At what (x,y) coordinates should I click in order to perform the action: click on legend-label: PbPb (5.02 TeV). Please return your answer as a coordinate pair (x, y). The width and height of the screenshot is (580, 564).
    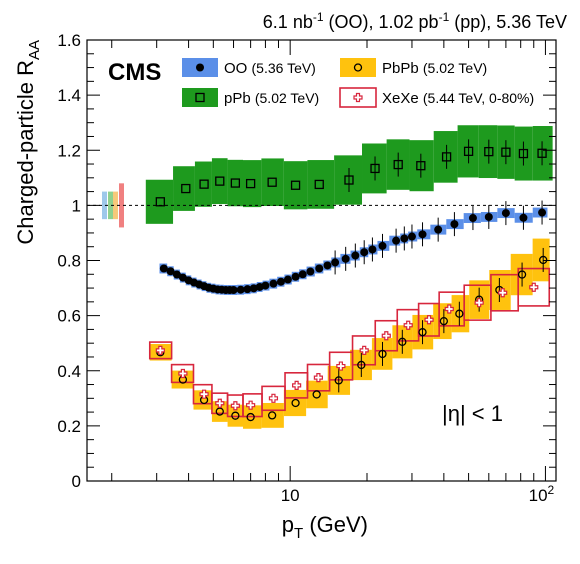
    Looking at the image, I should click on (434, 68).